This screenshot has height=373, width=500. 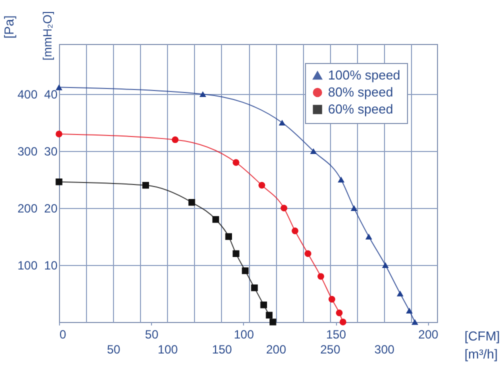 What do you see at coordinates (152, 335) in the screenshot?
I see `x-tick-label: 50` at bounding box center [152, 335].